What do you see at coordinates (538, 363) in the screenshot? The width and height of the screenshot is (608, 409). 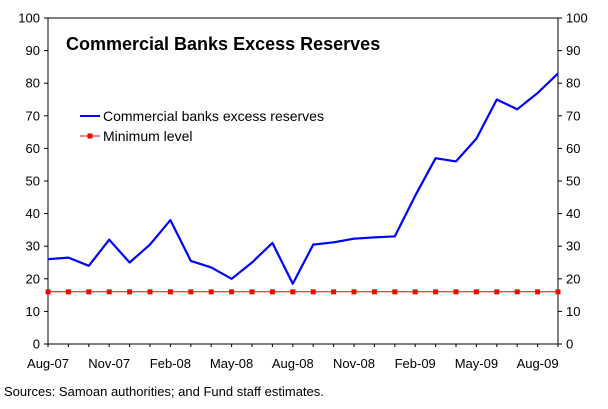 I see `x-tick-label: Aug-09` at bounding box center [538, 363].